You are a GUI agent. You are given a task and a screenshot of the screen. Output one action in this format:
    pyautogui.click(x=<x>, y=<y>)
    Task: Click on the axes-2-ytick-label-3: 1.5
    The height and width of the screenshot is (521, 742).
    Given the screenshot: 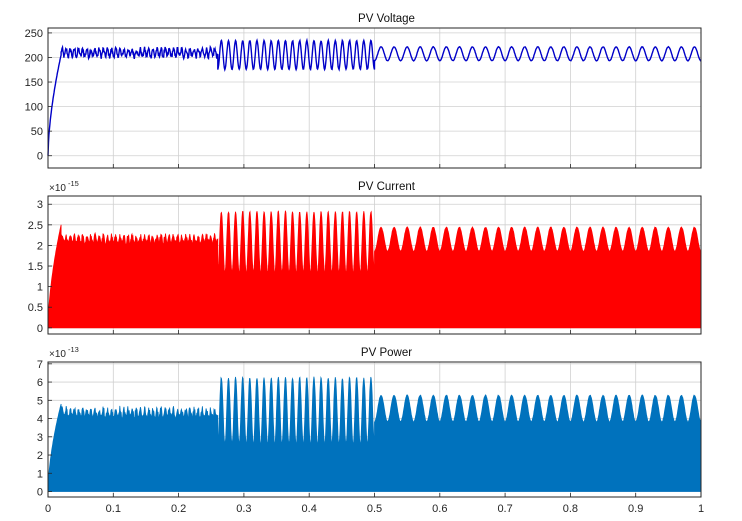 What is the action you would take?
    pyautogui.click(x=35, y=267)
    